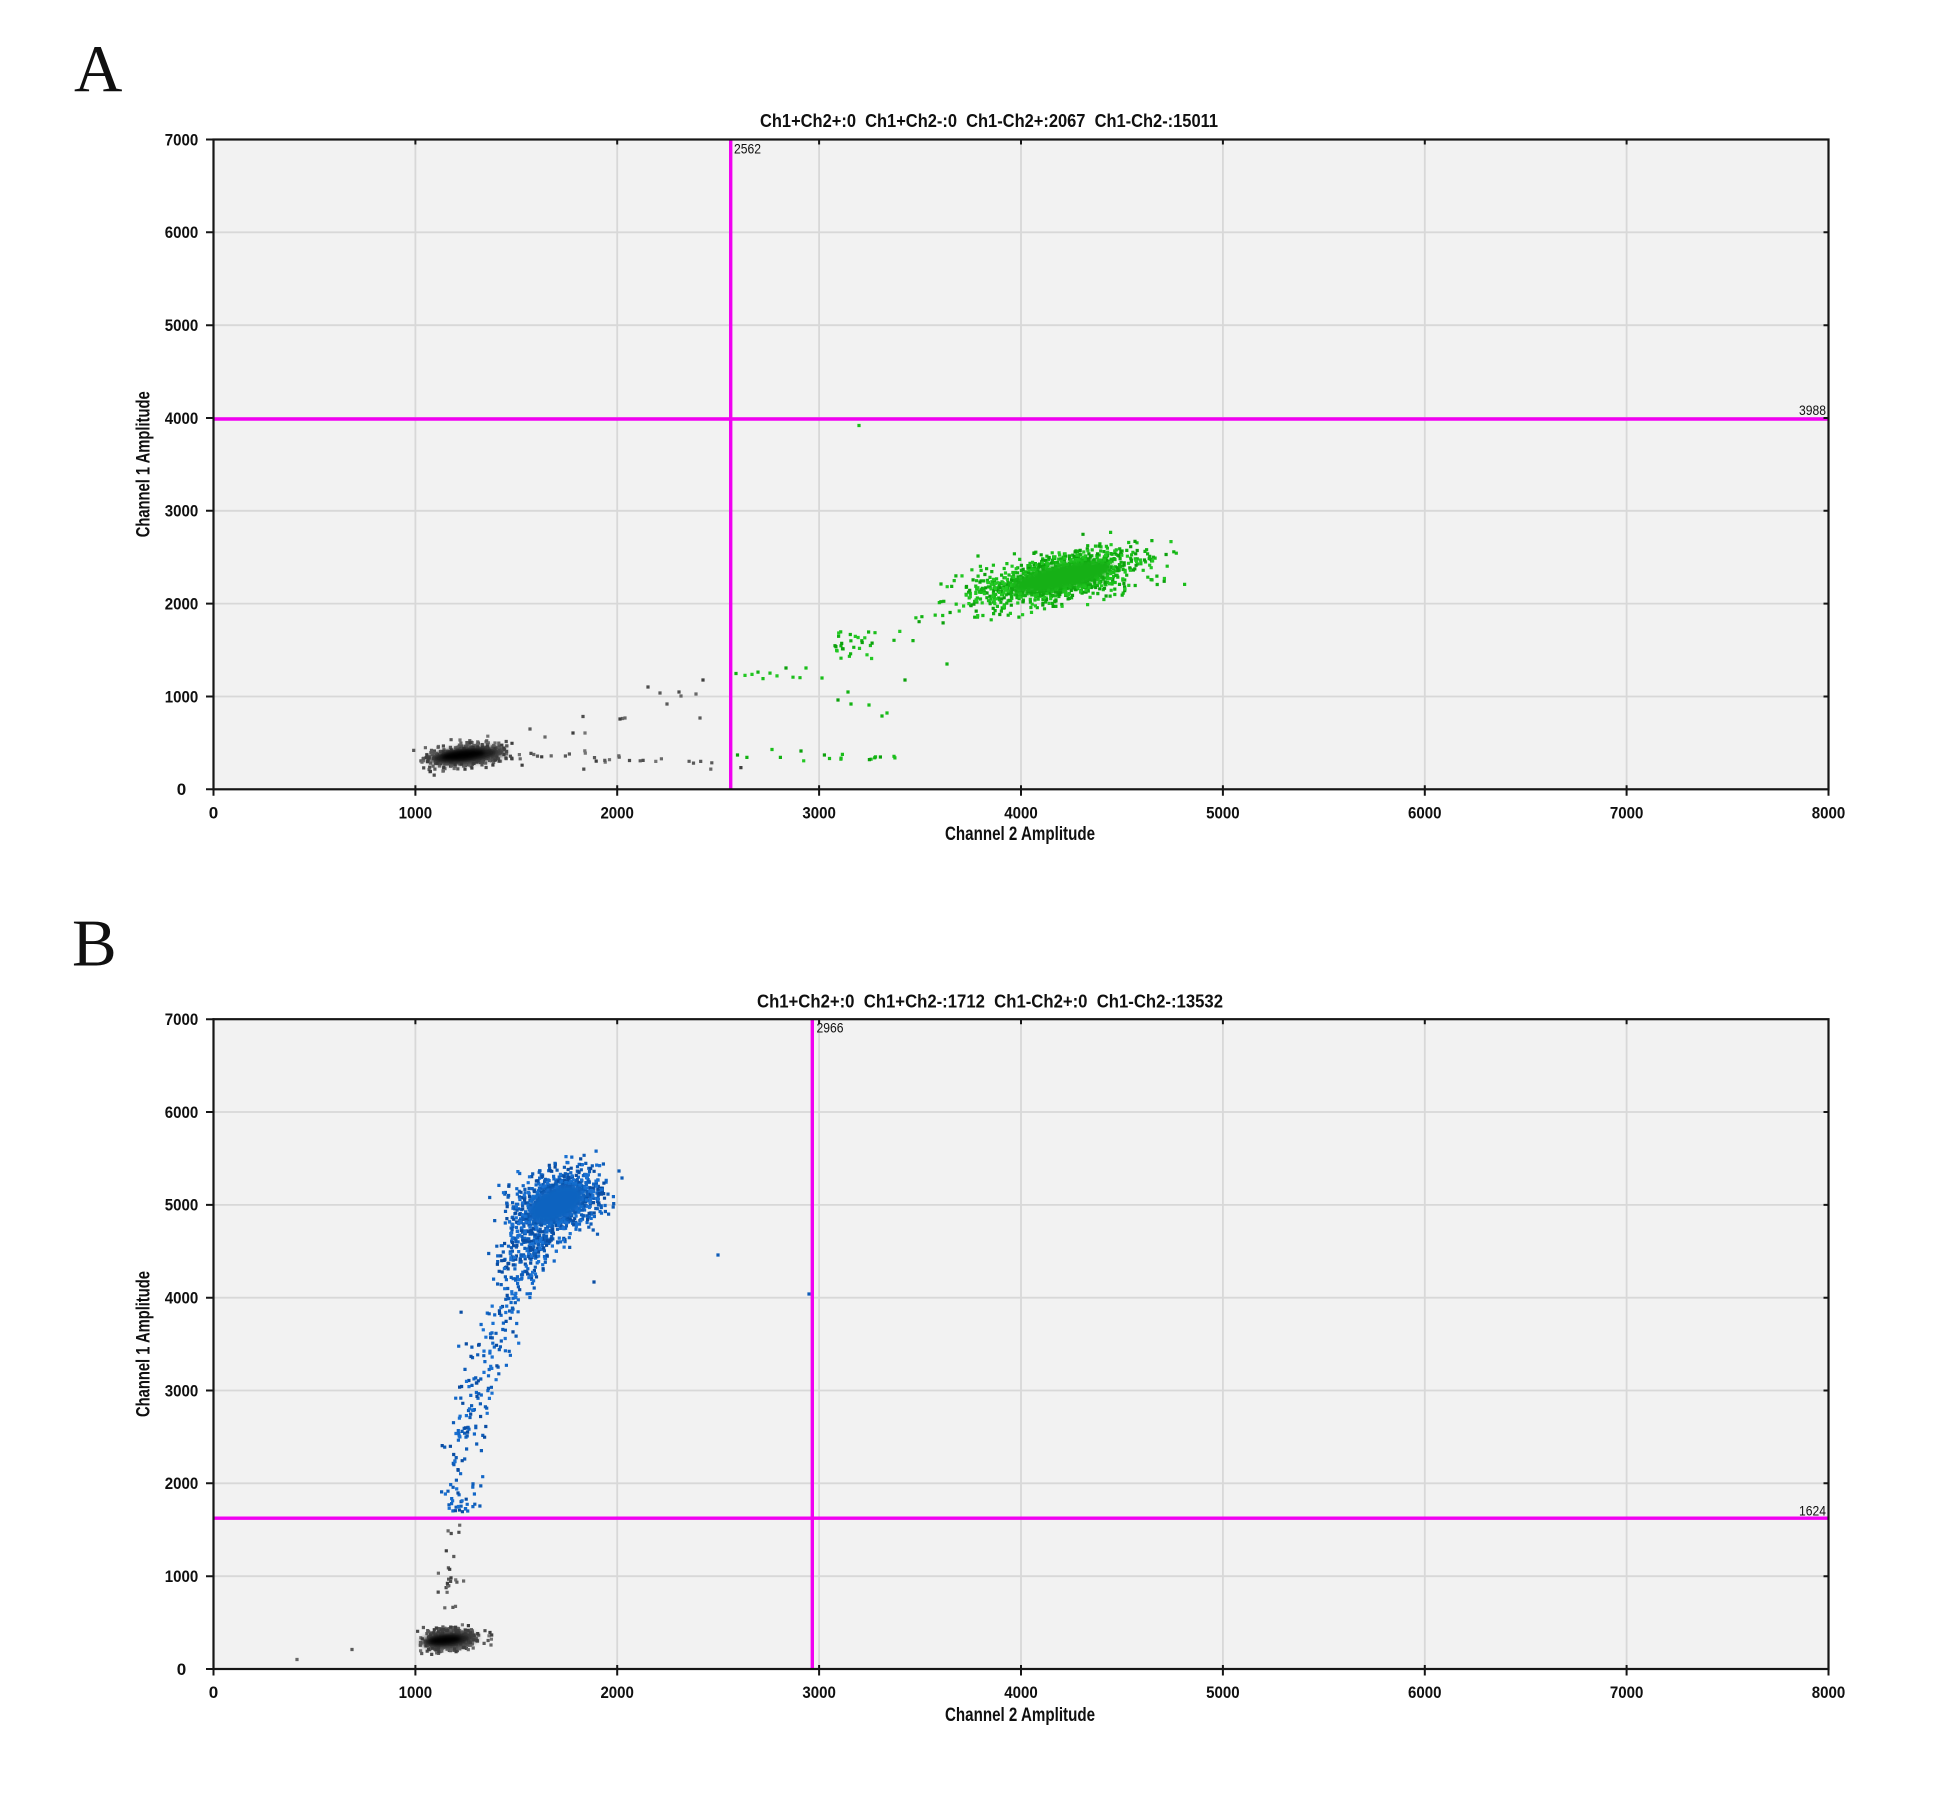  I want to click on svg-text: 3988, so click(1812, 410).